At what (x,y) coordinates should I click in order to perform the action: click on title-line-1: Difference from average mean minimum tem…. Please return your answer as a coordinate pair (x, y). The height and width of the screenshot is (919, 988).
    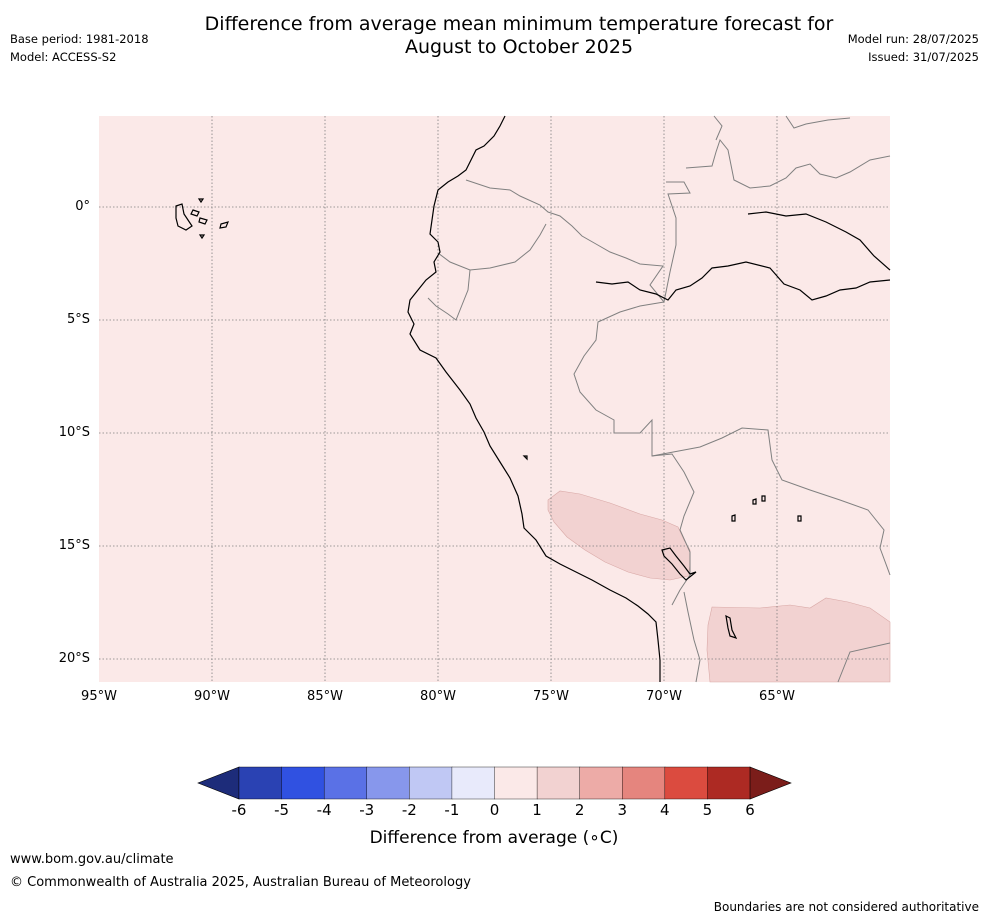
    Looking at the image, I should click on (519, 24).